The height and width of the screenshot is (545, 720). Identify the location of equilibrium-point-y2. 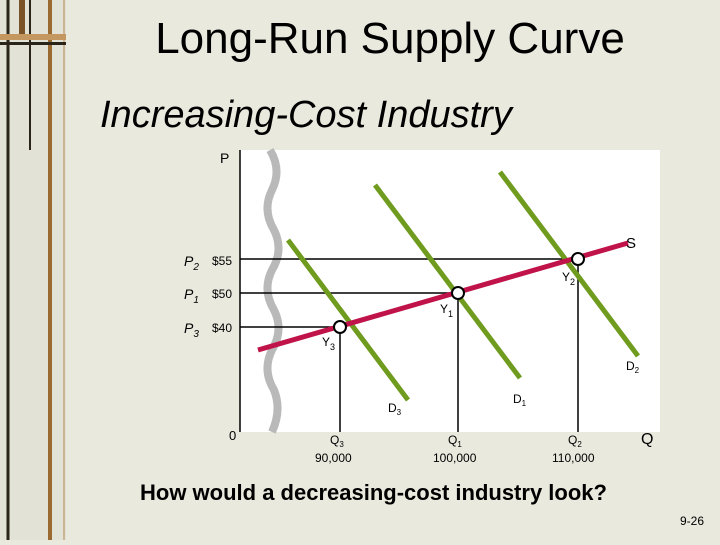
(578, 259).